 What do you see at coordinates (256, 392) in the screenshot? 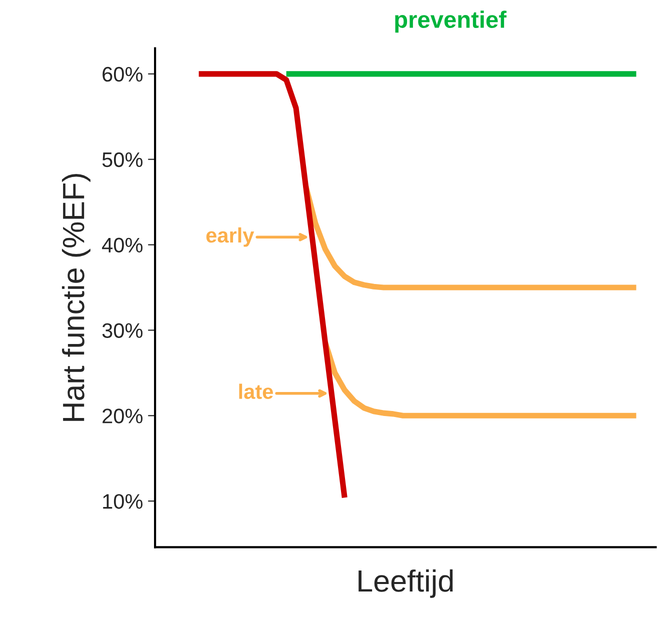
I see `annotation: late` at bounding box center [256, 392].